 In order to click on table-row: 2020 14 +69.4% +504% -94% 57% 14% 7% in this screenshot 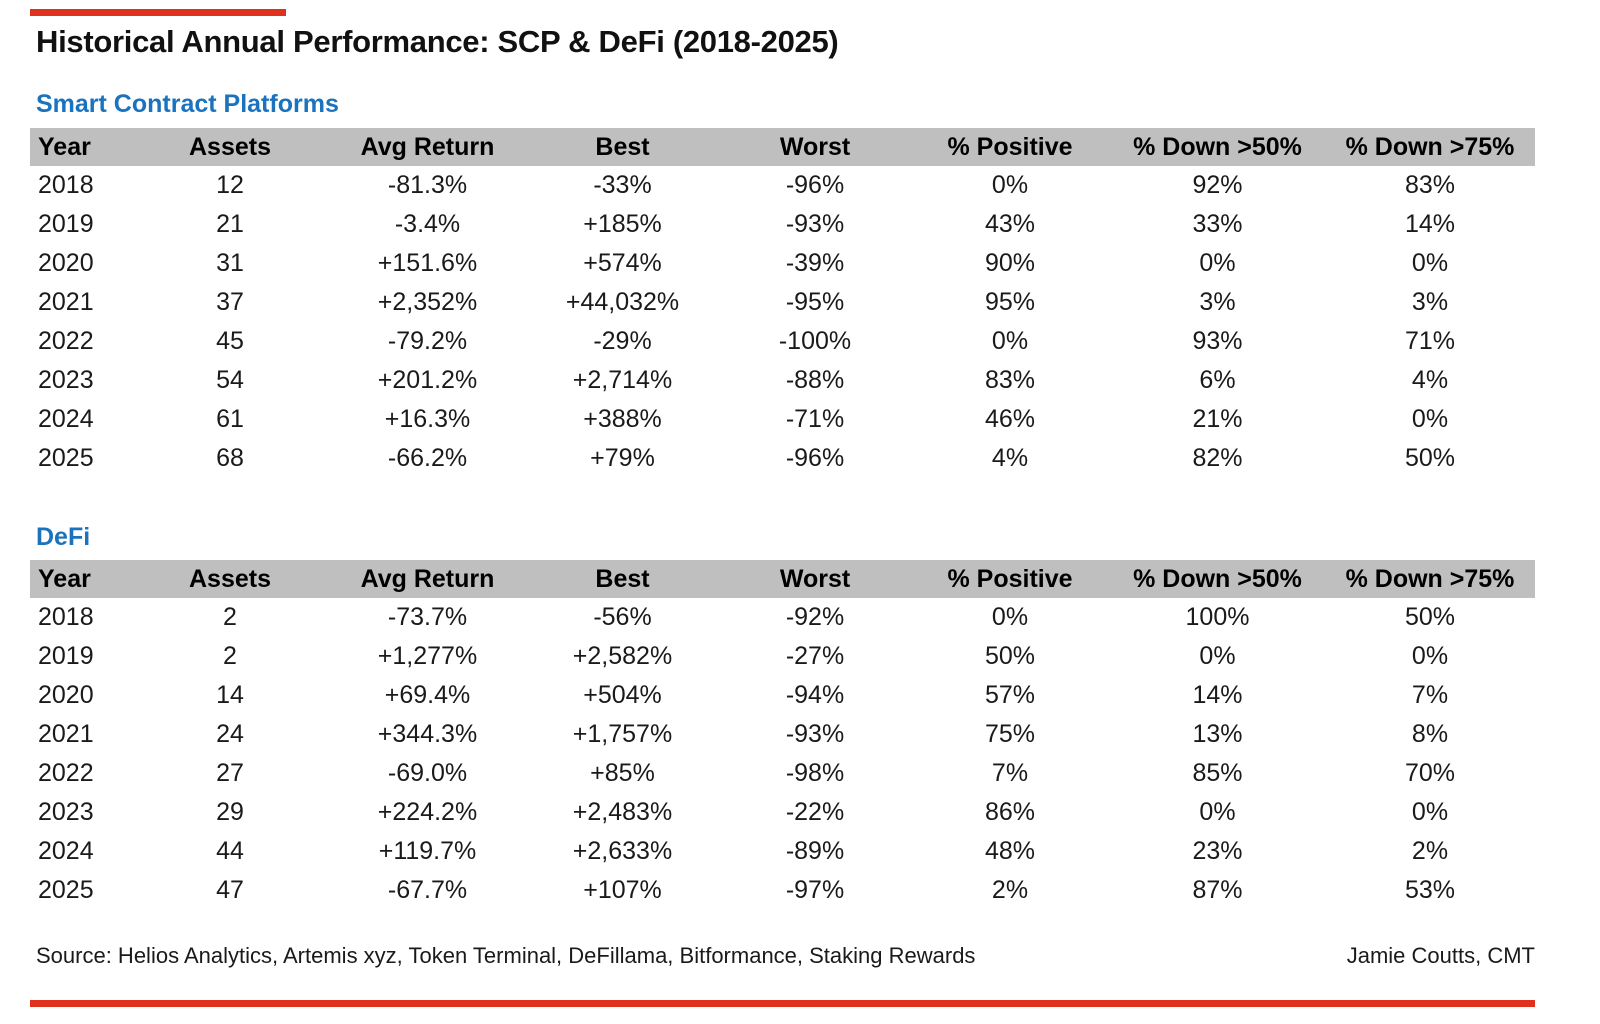, I will do `click(782, 695)`.